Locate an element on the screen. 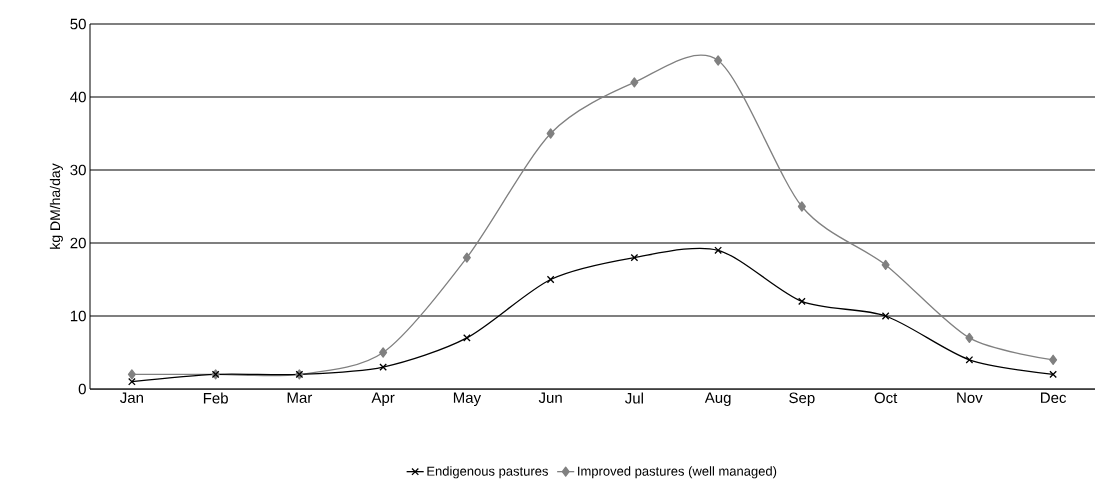 The height and width of the screenshot is (499, 1095). x-tick-label: Dec is located at coordinates (1054, 397).